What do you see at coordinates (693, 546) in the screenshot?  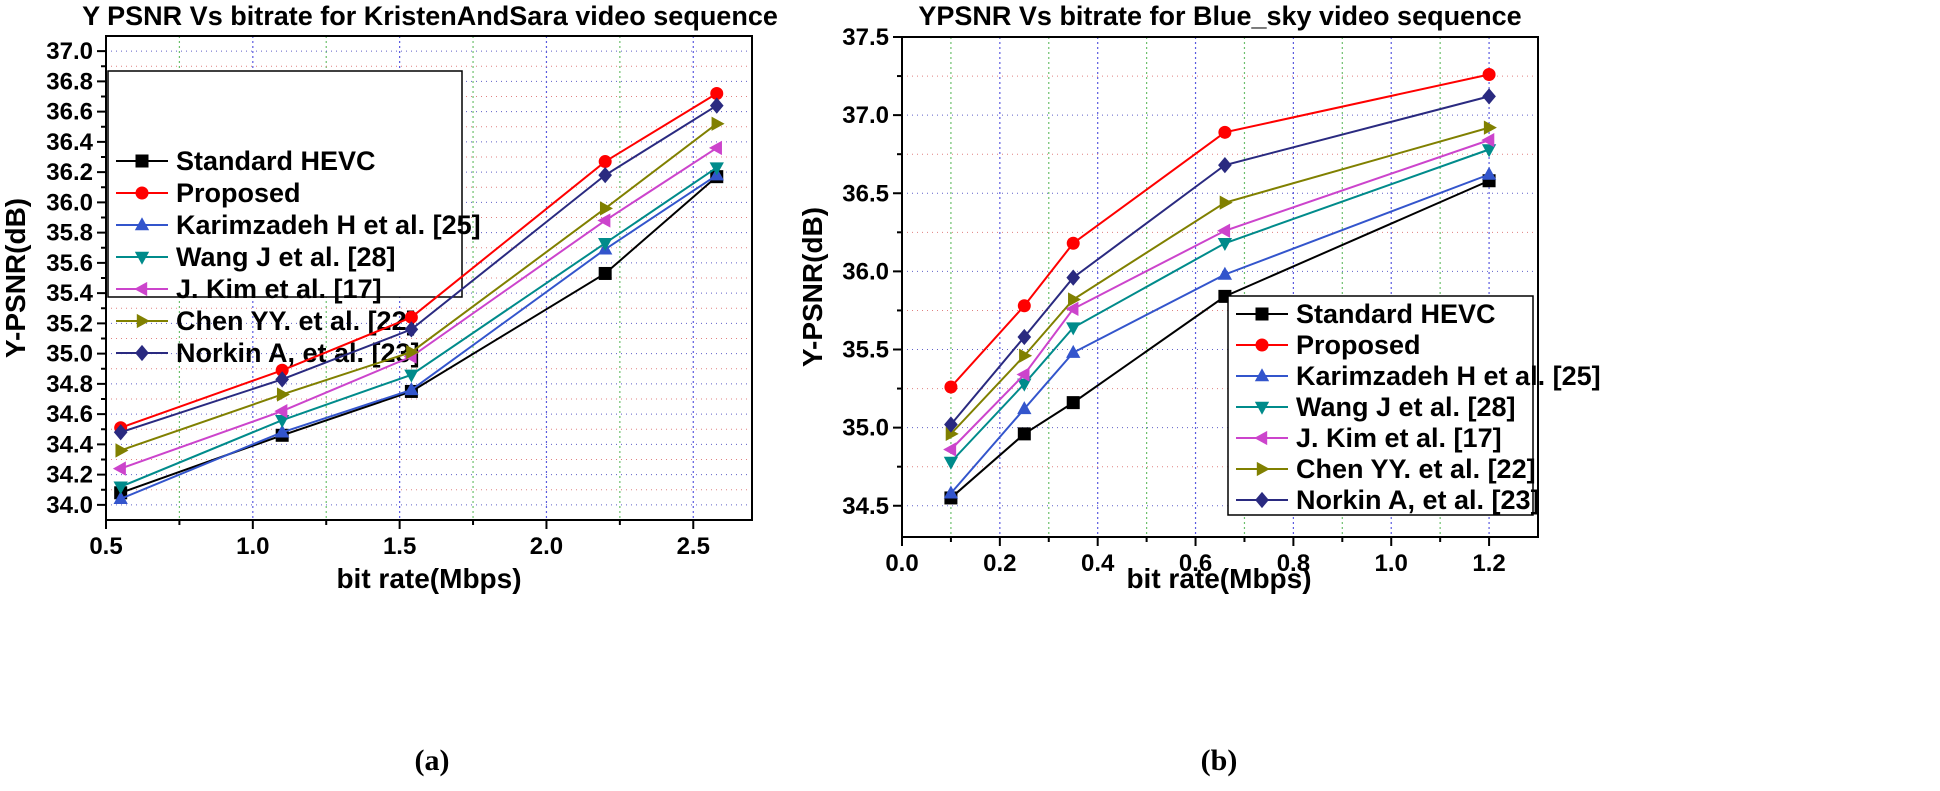 I see `x-tick-label: 2.5` at bounding box center [693, 546].